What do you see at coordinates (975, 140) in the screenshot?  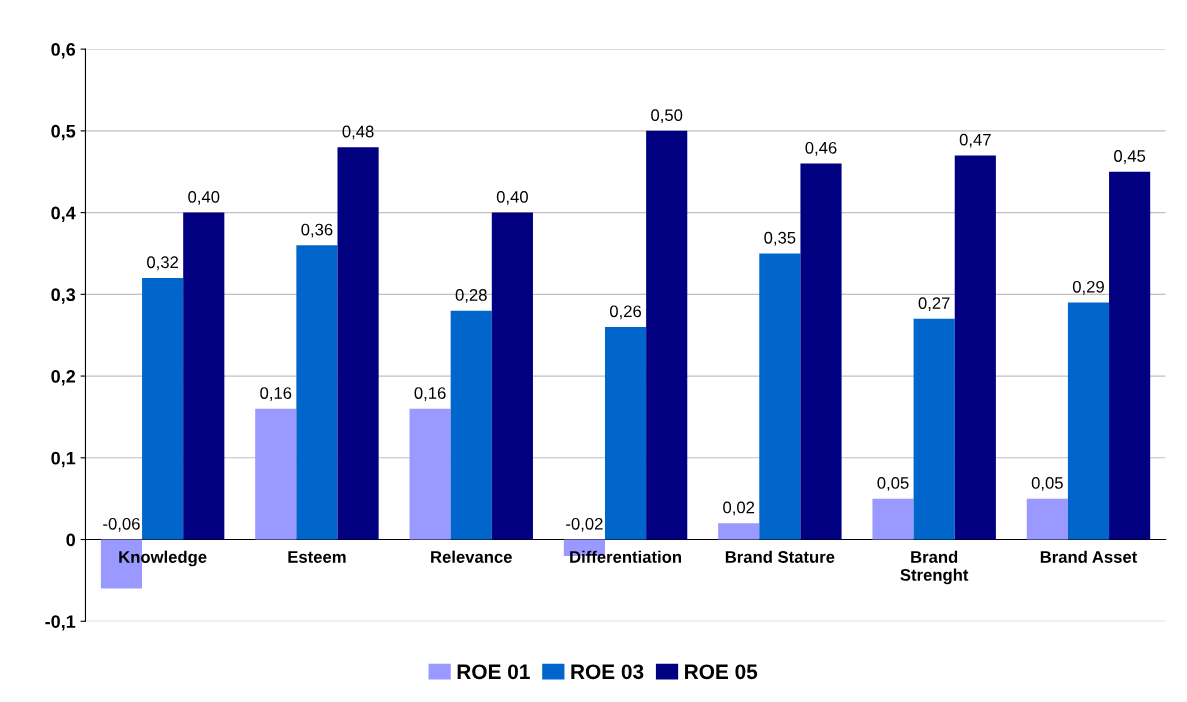 I see `data-label: 0,47` at bounding box center [975, 140].